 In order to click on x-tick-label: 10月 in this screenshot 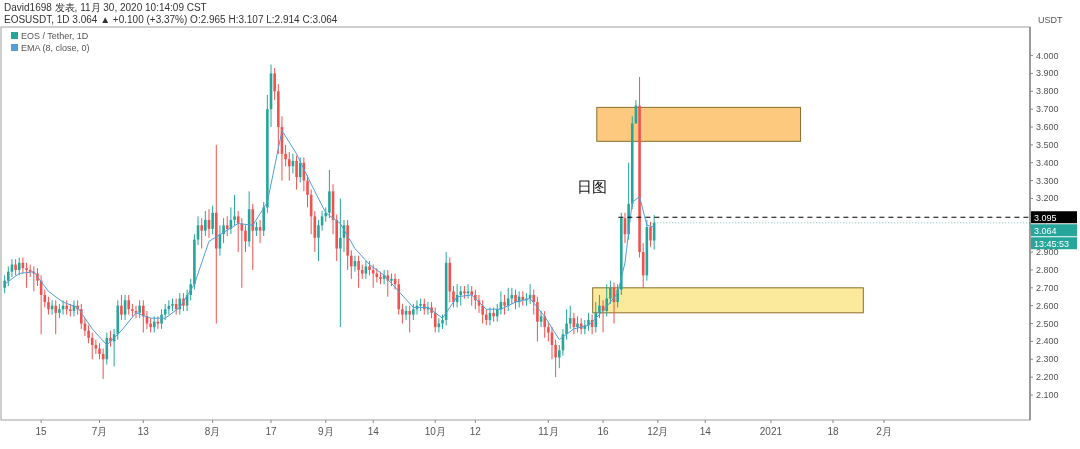, I will do `click(435, 431)`.